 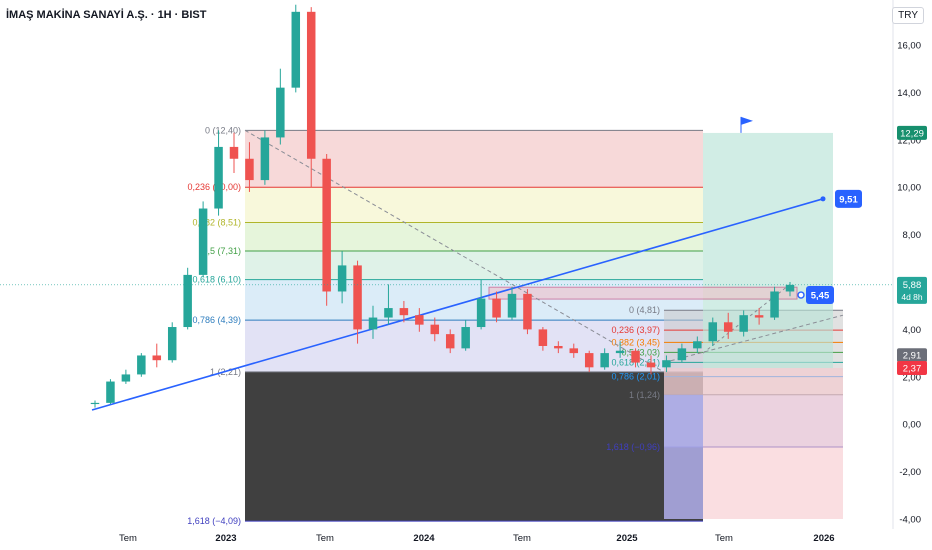 I want to click on y-tick-label: -2,00, so click(x=910, y=472).